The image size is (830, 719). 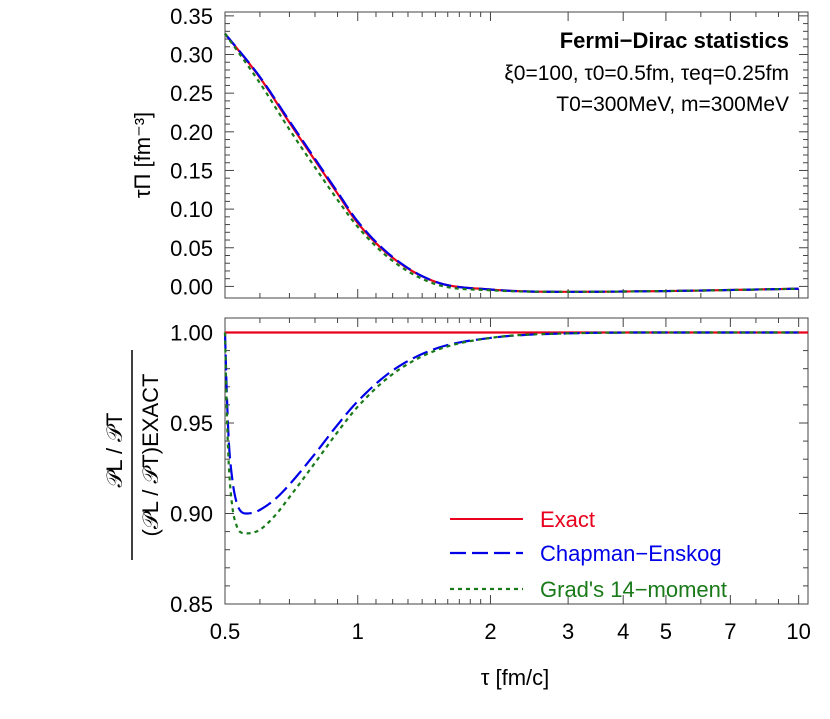 I want to click on xtick-label: 1, so click(x=358, y=631).